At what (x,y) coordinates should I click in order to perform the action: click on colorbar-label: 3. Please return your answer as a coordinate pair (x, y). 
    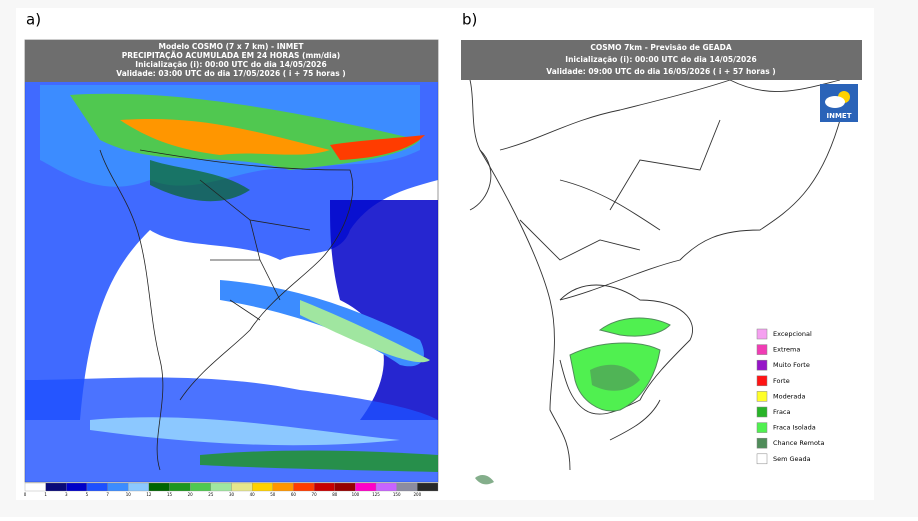
    Looking at the image, I should click on (66, 494).